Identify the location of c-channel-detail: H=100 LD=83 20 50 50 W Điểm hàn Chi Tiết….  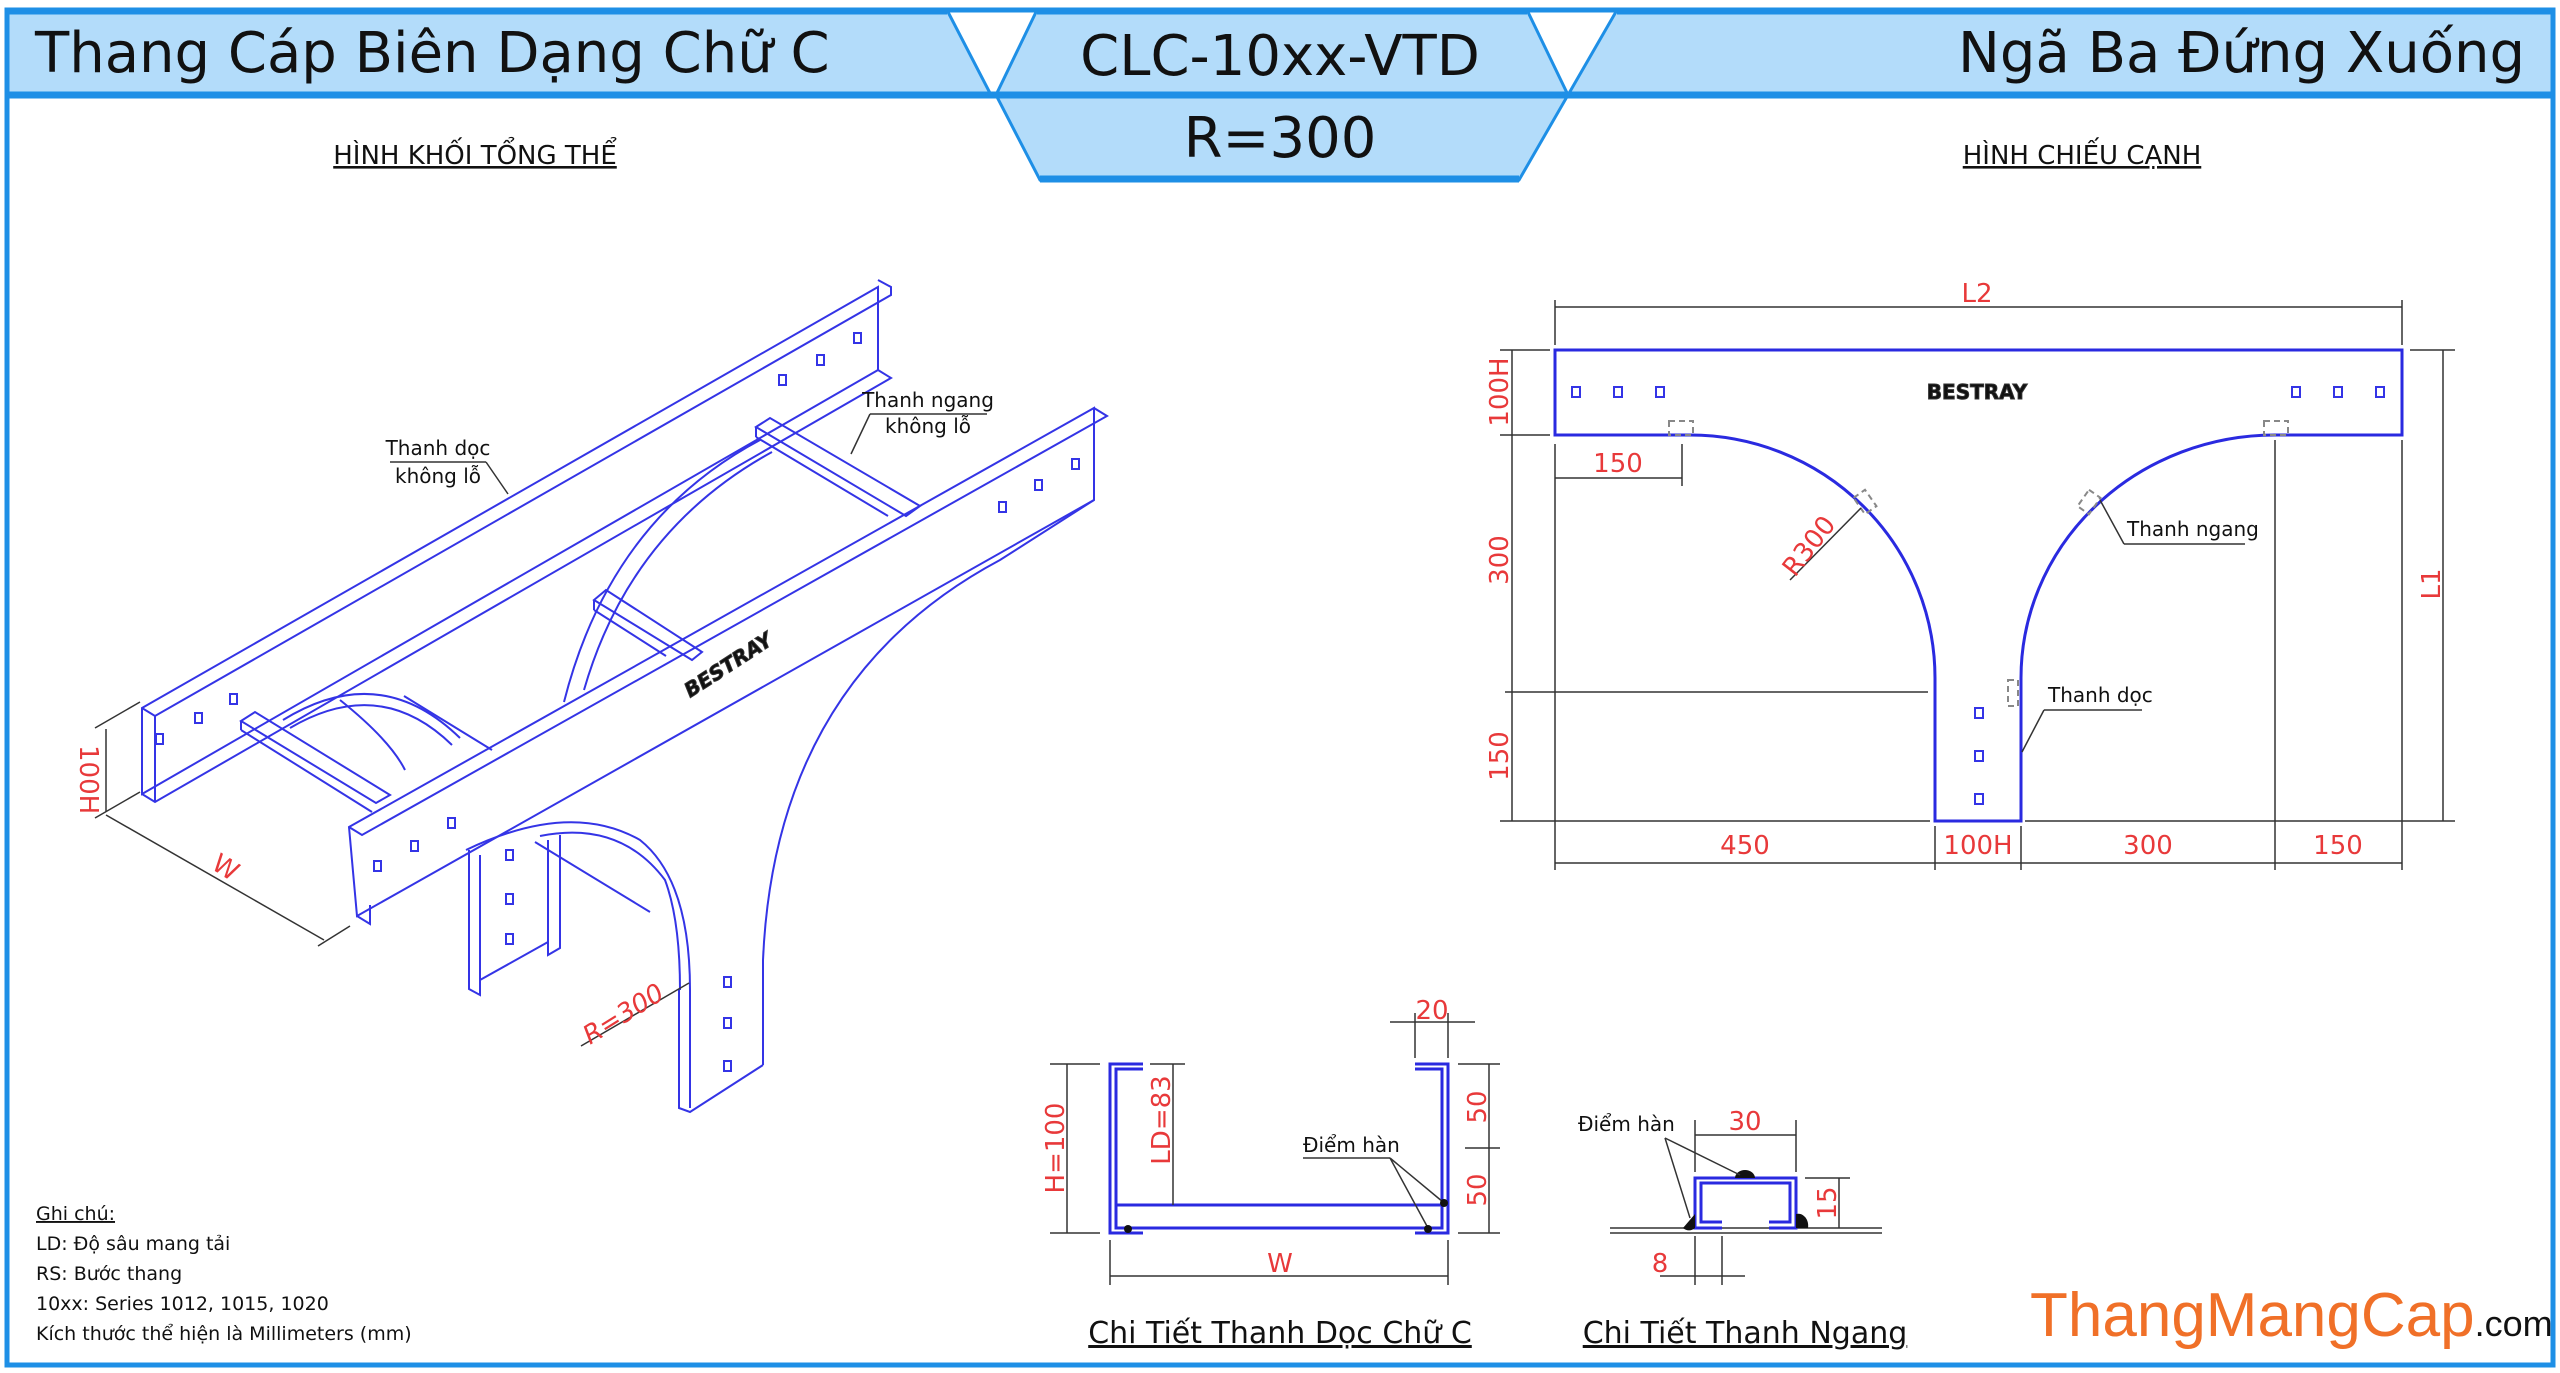
(1270, 1173).